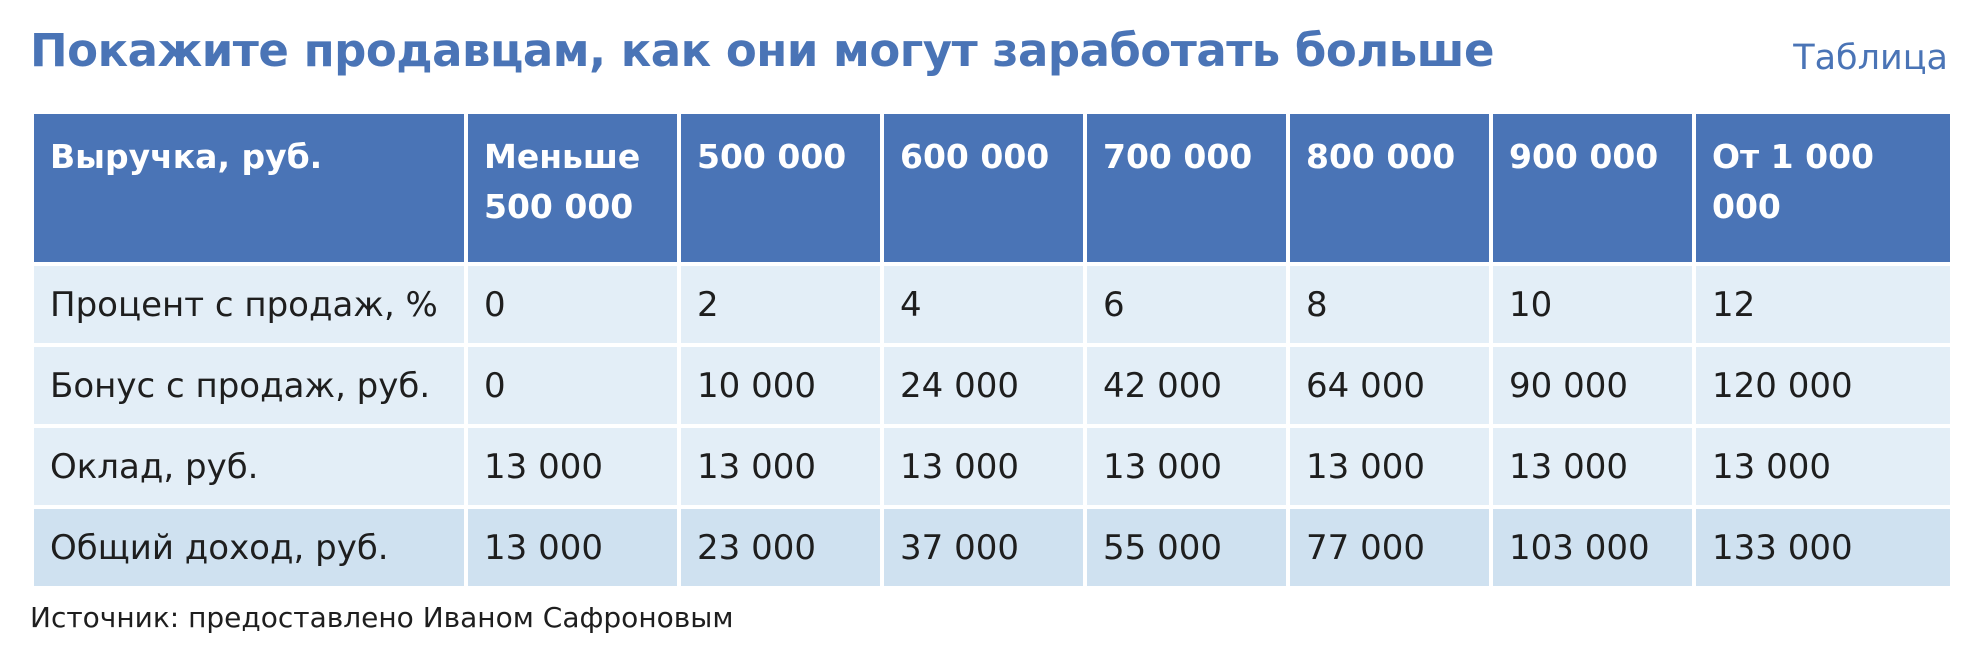 The height and width of the screenshot is (661, 1980). Describe the element at coordinates (780, 188) in the screenshot. I see `header-cell-500000: 500 000` at that location.